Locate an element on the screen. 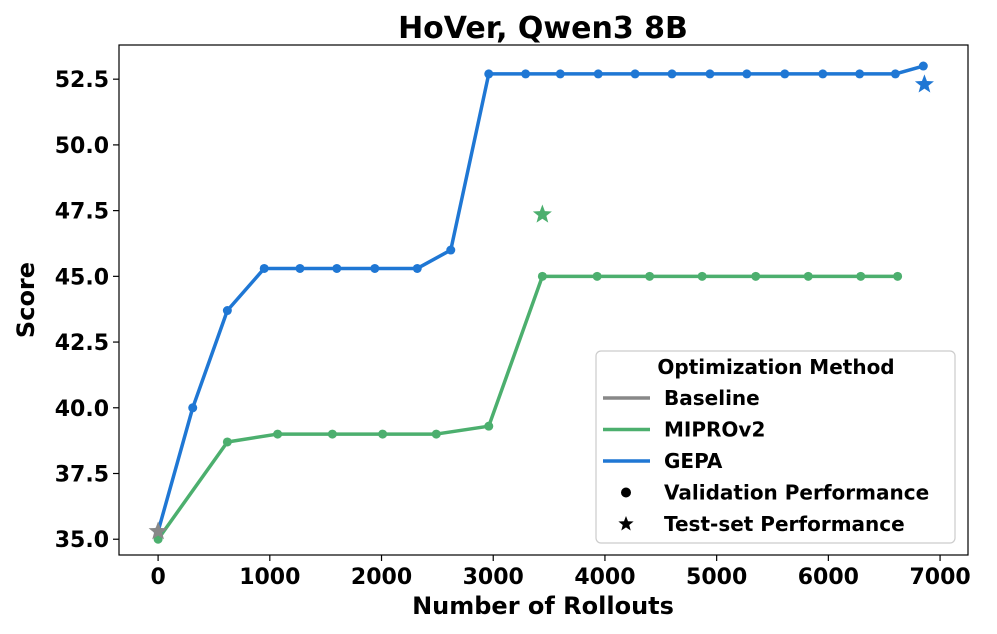 Image resolution: width=997 pixels, height=634 pixels. baseline-test-star is located at coordinates (158, 530).